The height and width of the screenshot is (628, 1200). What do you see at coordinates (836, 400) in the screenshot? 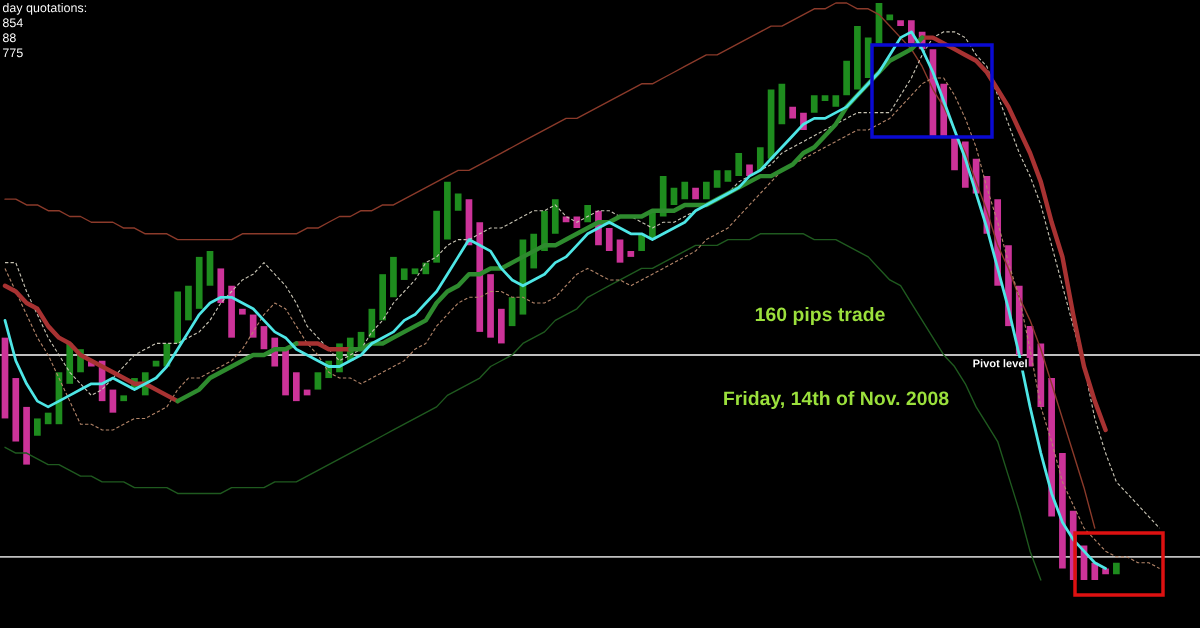
I see `annotation: Friday, 14th of Nov. 2008` at bounding box center [836, 400].